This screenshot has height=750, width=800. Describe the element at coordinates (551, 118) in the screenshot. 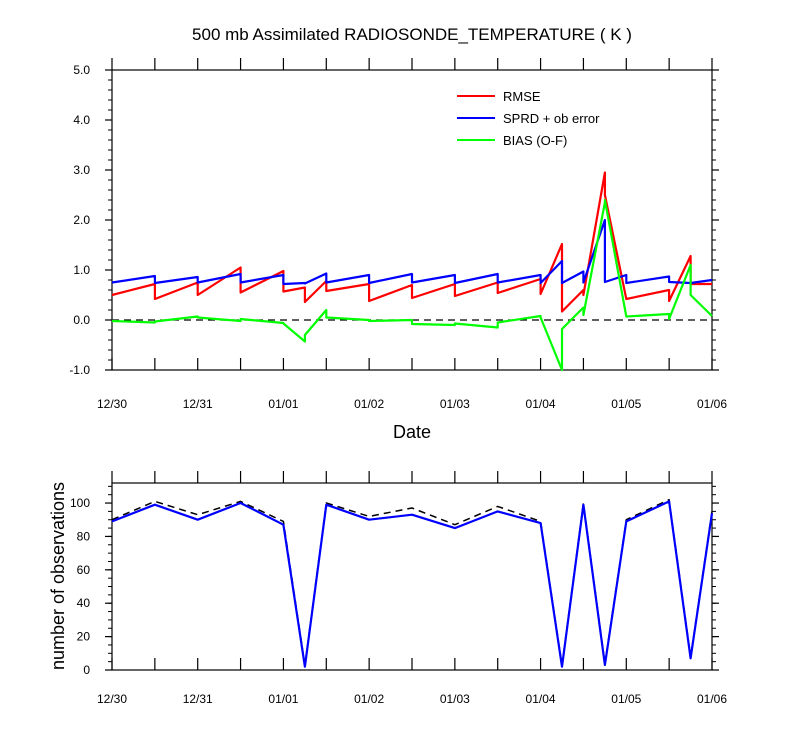

I see `legend-label: SPRD + ob error` at that location.